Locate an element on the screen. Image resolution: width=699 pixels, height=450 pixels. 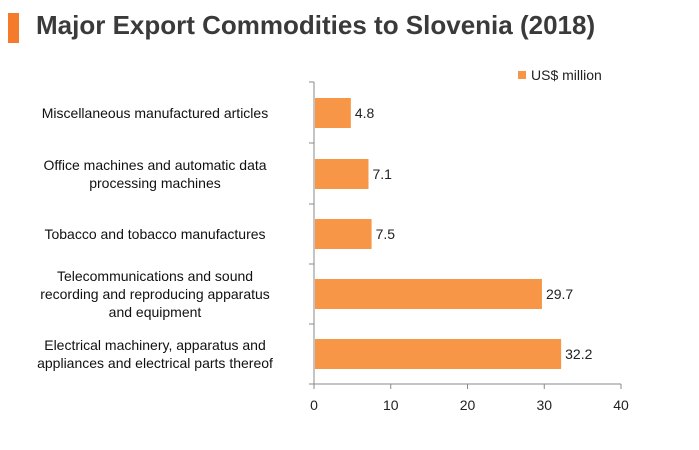
category-label-line: Tobacco and tobacco manufactures is located at coordinates (155, 234).